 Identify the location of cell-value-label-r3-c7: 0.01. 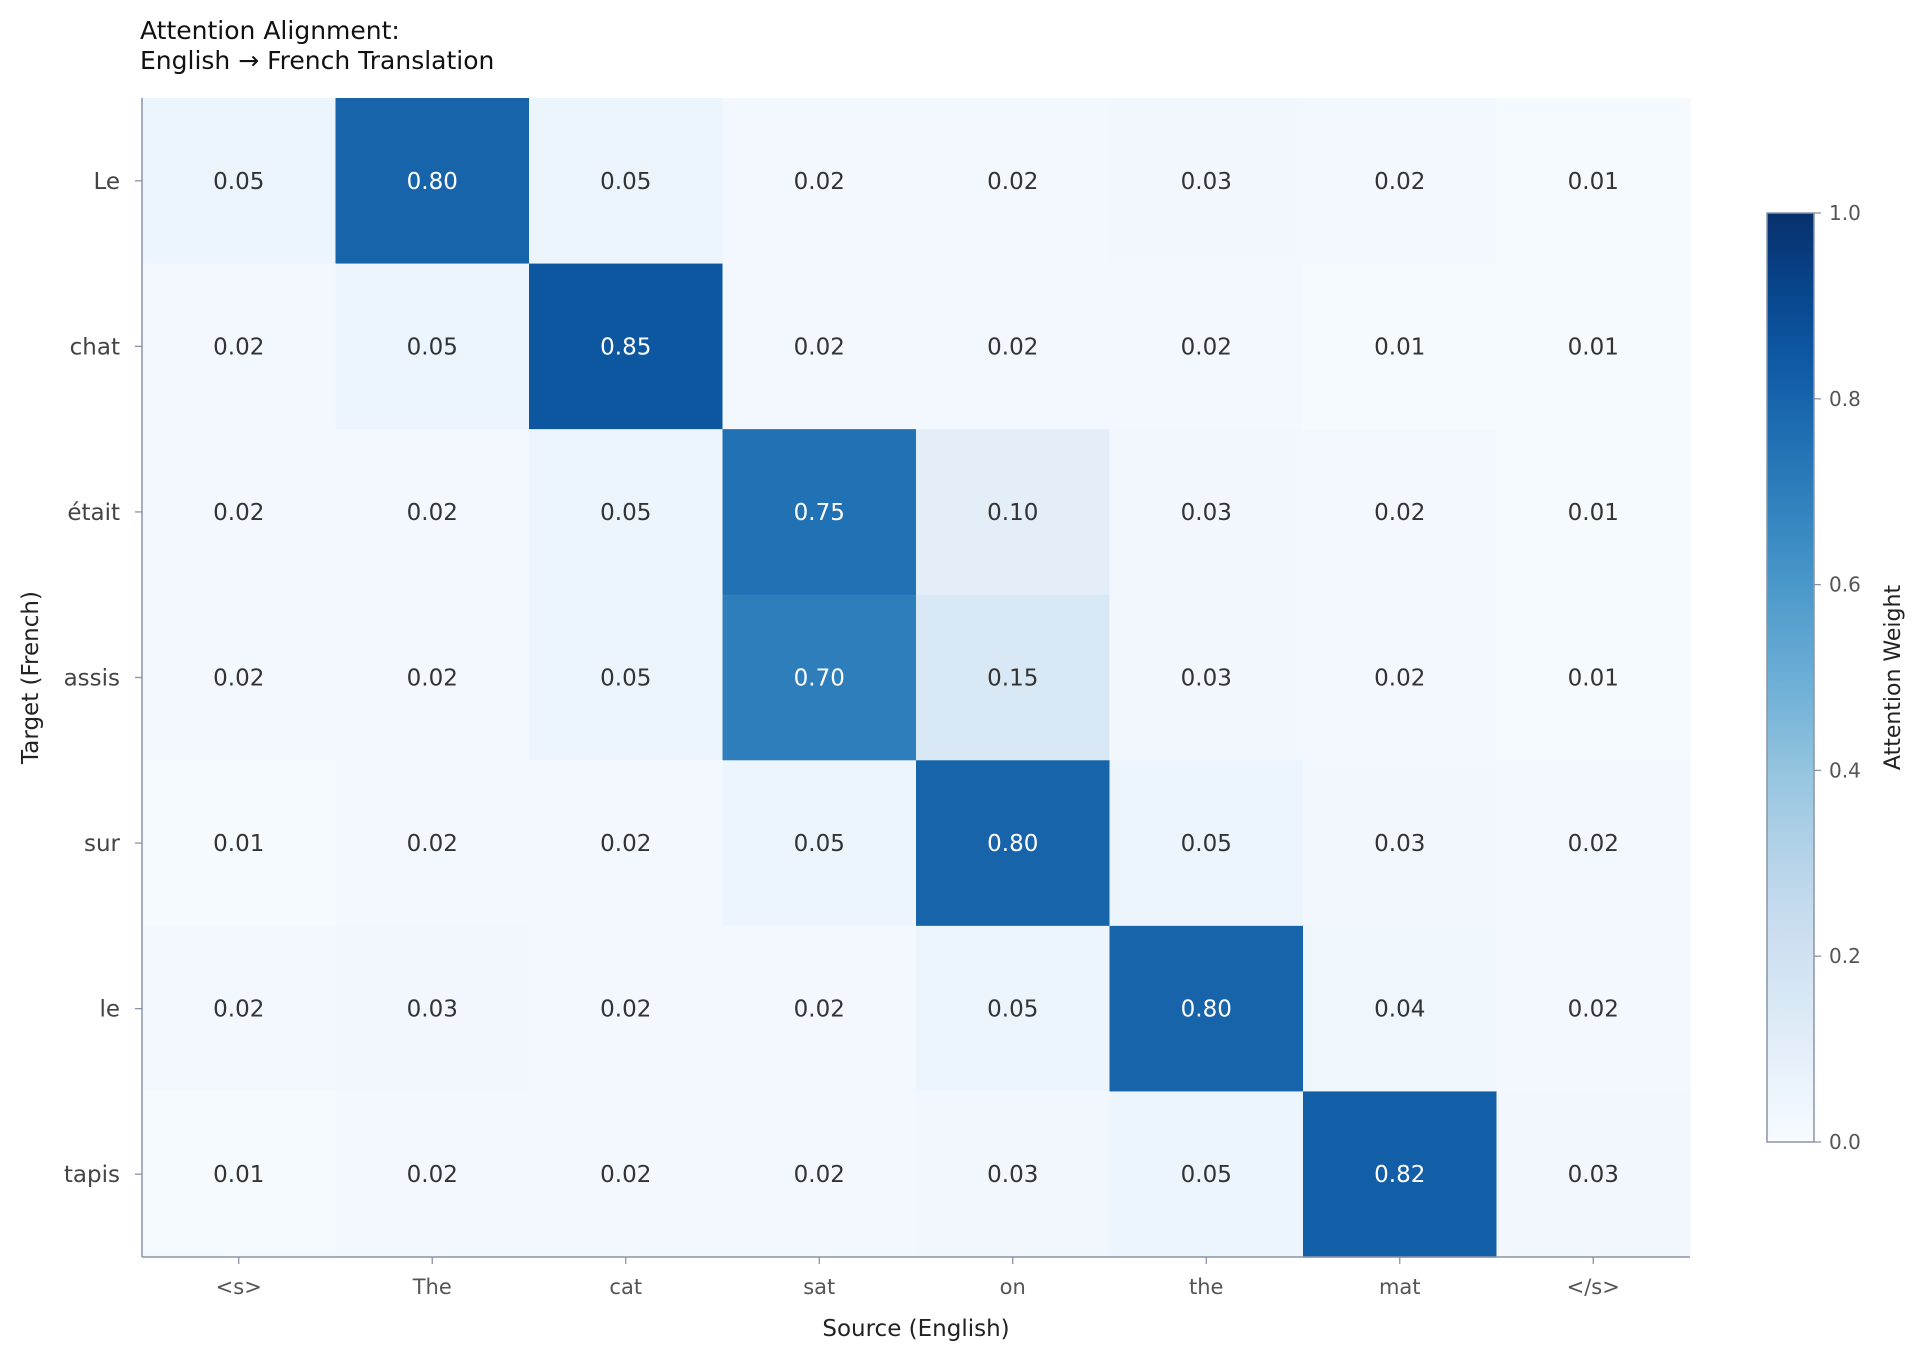
(1593, 679).